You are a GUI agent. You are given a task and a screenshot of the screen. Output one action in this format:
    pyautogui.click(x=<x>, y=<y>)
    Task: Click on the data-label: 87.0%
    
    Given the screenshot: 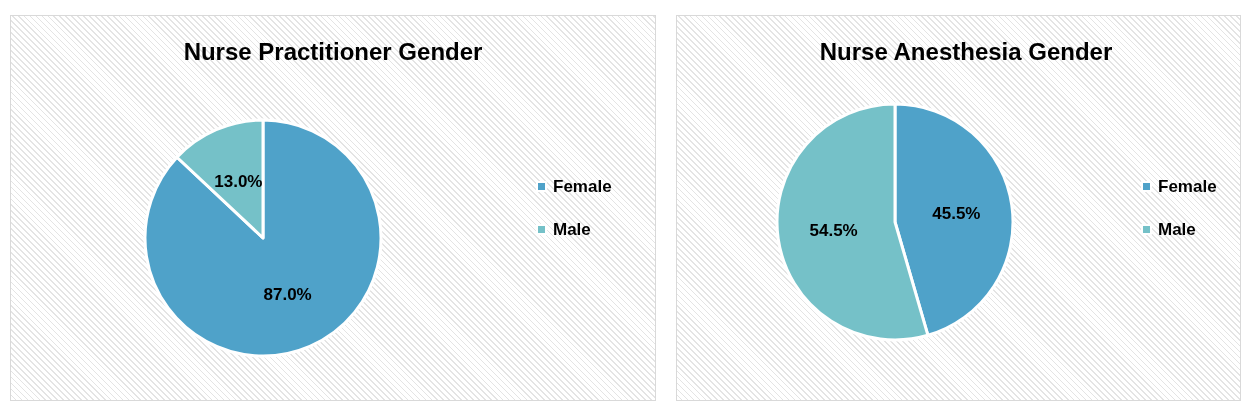 What is the action you would take?
    pyautogui.click(x=287, y=295)
    